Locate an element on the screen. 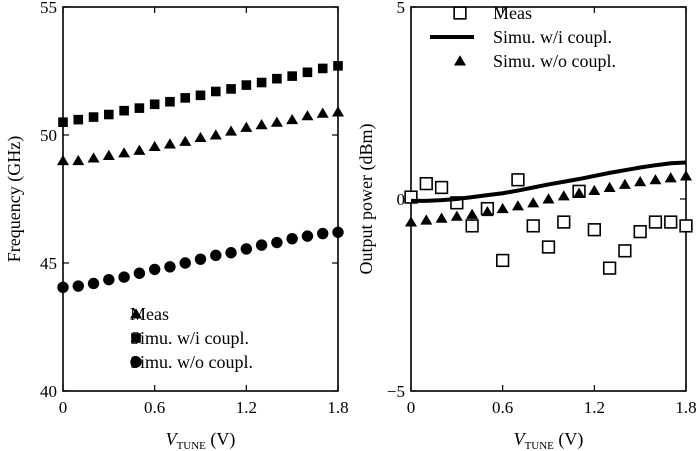 The height and width of the screenshot is (451, 700). x-tick-label: 1.2 is located at coordinates (246, 407).